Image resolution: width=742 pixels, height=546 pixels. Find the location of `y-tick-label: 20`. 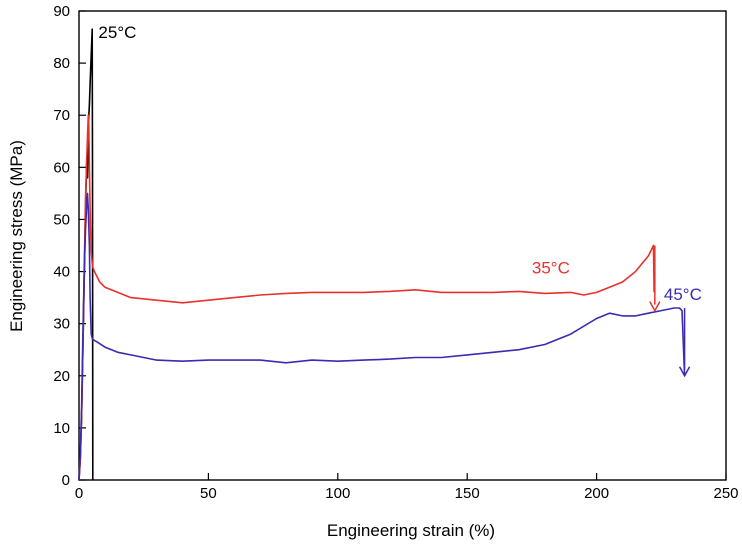

y-tick-label: 20 is located at coordinates (61, 376).